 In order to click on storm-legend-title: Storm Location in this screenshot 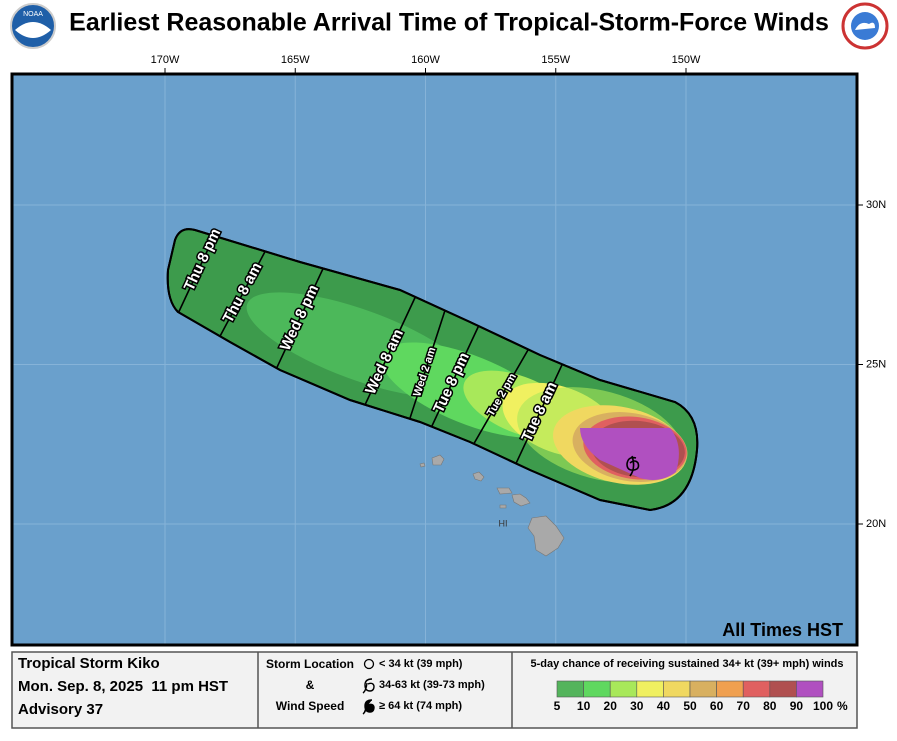, I will do `click(310, 664)`.